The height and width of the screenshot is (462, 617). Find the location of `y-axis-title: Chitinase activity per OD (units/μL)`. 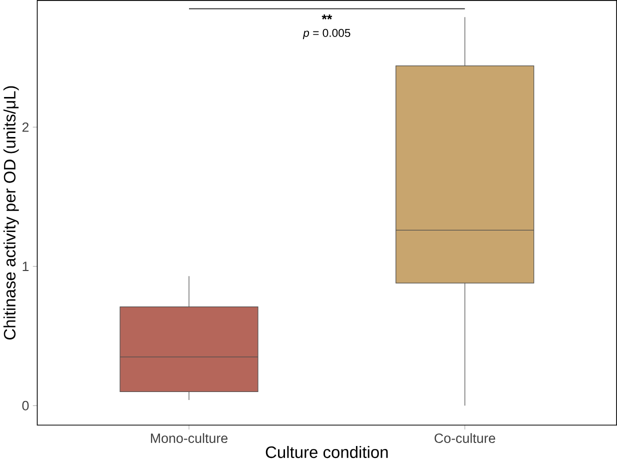

y-axis-title: Chitinase activity per OD (units/μL) is located at coordinates (11, 213).